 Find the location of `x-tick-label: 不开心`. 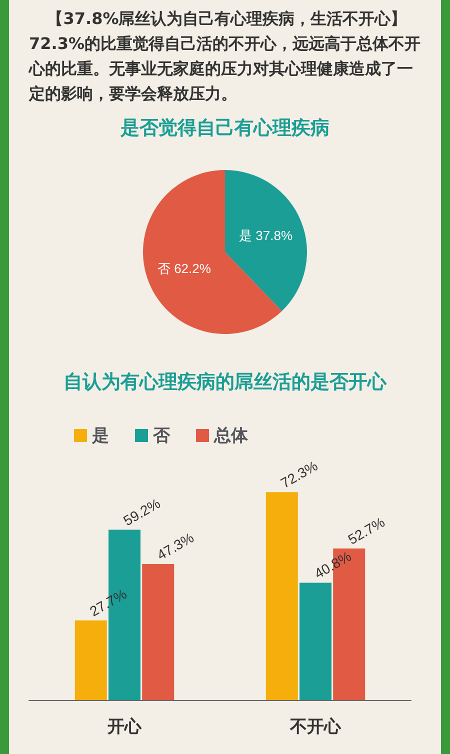

x-tick-label: 不开心 is located at coordinates (315, 726).